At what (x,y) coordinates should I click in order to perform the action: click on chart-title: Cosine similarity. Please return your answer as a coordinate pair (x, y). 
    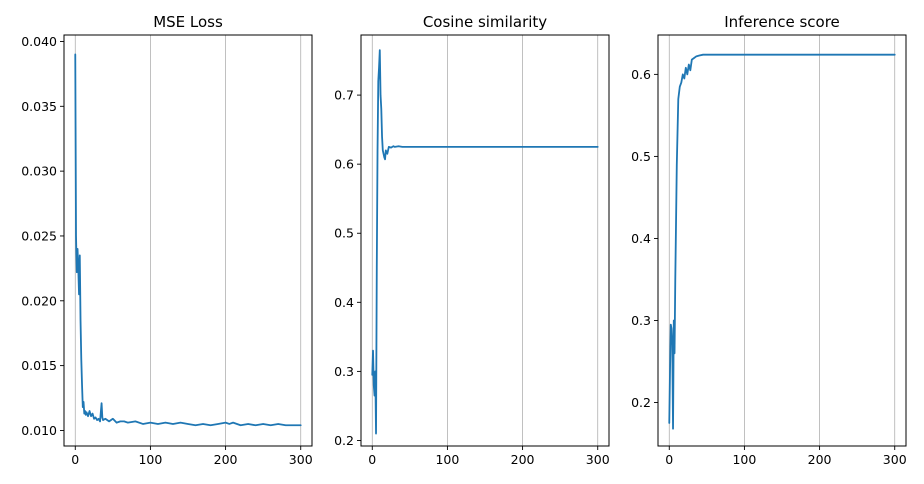
    Looking at the image, I should click on (485, 22).